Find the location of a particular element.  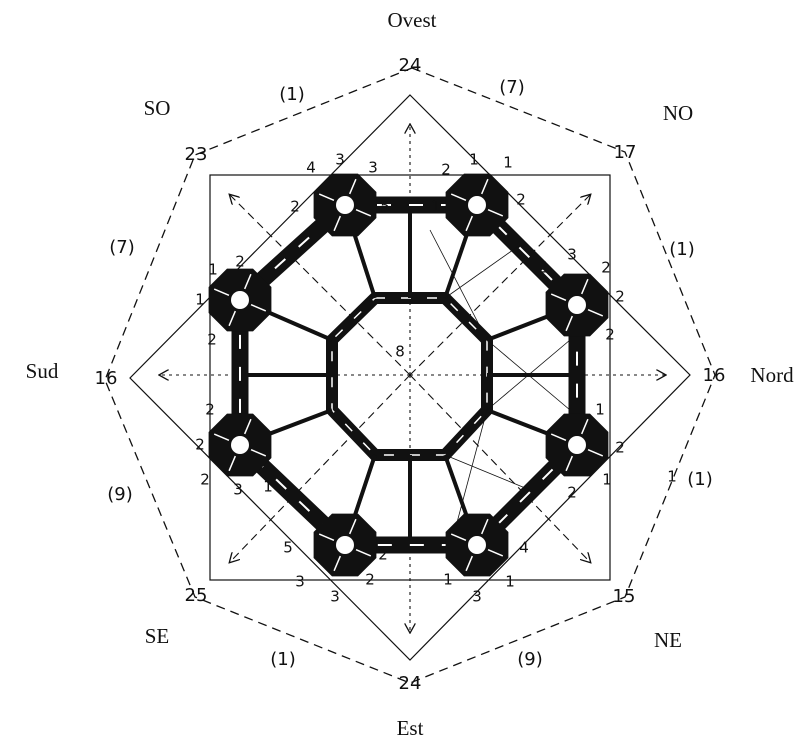

vertex-number: 17 is located at coordinates (625, 152).